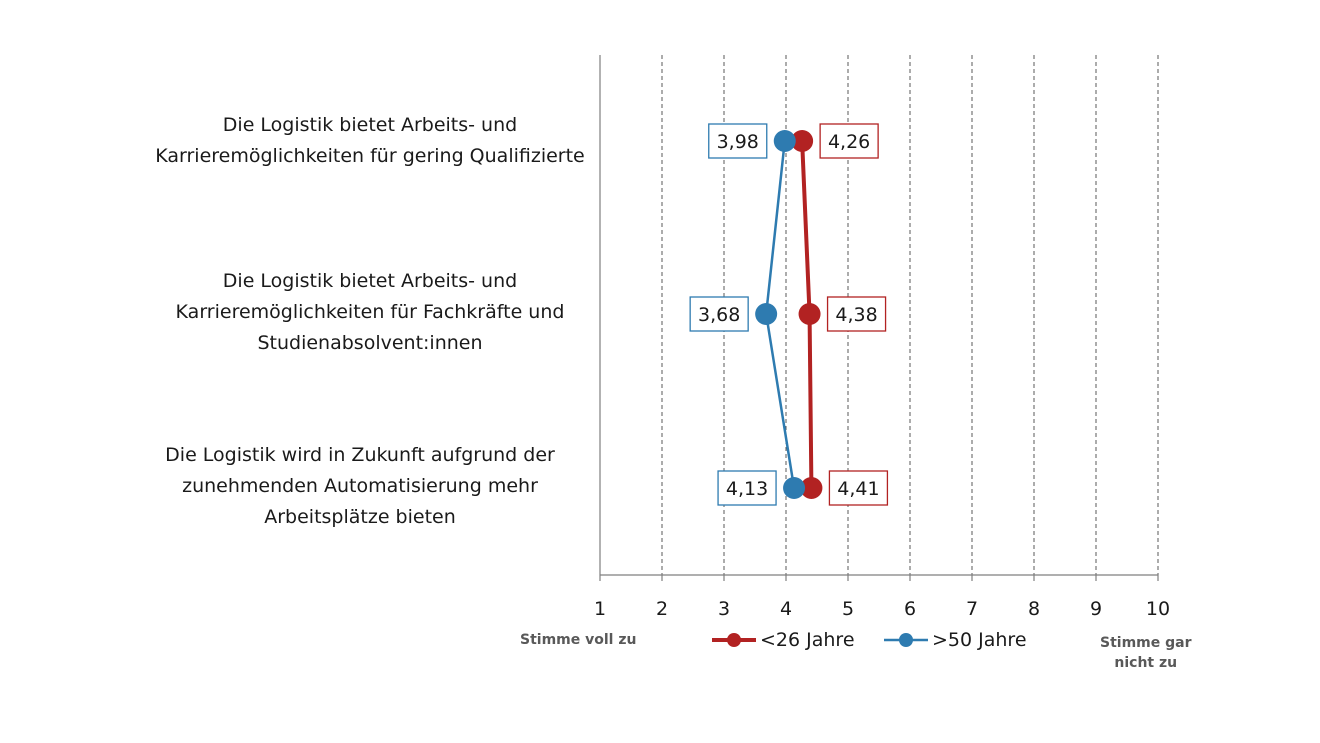 The width and height of the screenshot is (1320, 743). I want to click on legend-label-over-50: >50 Jahre, so click(979, 640).